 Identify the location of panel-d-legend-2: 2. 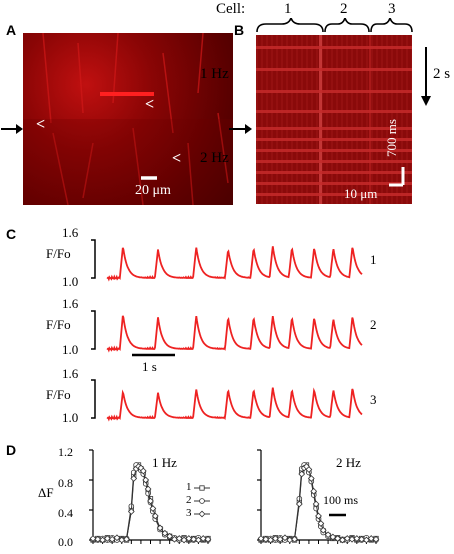
(189, 500).